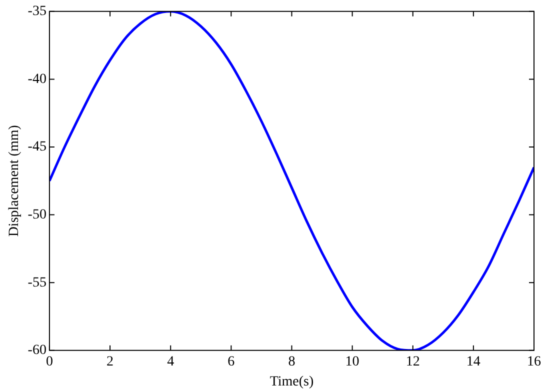 The height and width of the screenshot is (392, 550). What do you see at coordinates (292, 382) in the screenshot?
I see `x-axis-title: Time(s)` at bounding box center [292, 382].